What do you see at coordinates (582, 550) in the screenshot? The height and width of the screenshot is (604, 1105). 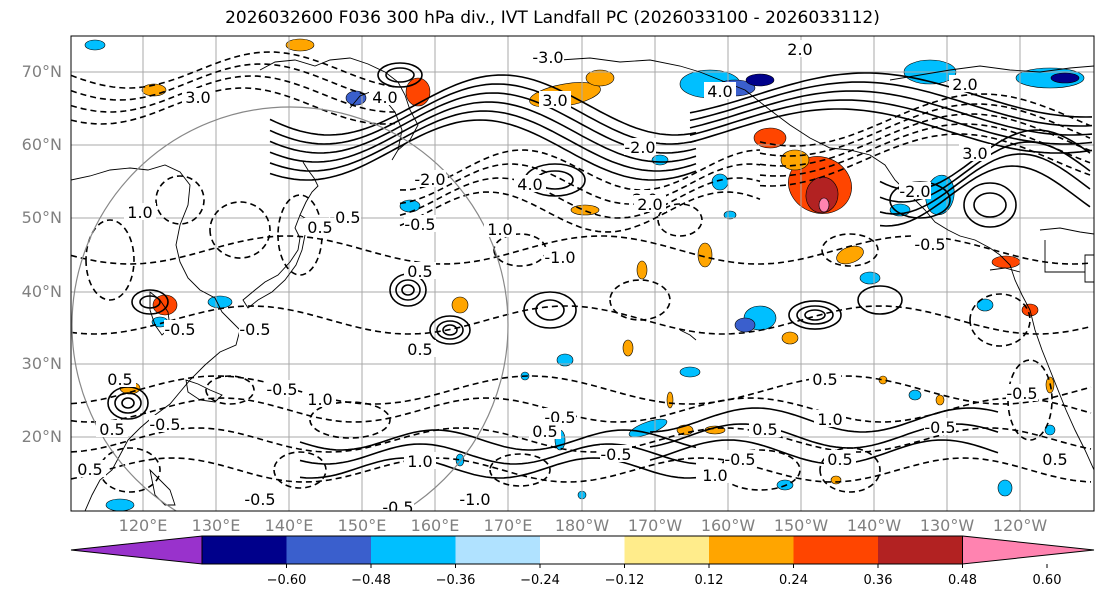 I see `colorbar-frame` at bounding box center [582, 550].